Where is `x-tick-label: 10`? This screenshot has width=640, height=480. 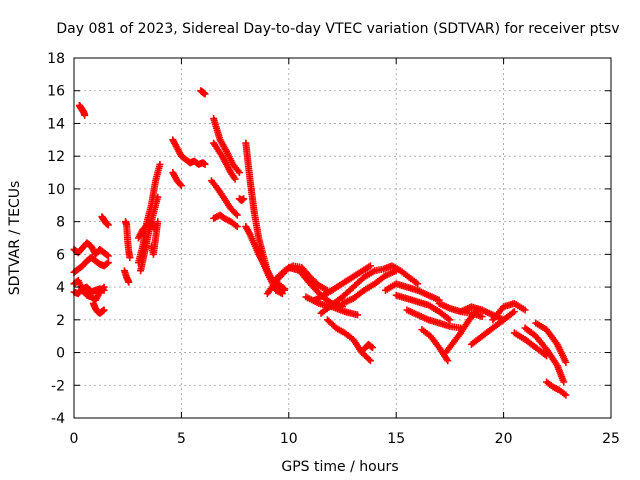
x-tick-label: 10 is located at coordinates (289, 439).